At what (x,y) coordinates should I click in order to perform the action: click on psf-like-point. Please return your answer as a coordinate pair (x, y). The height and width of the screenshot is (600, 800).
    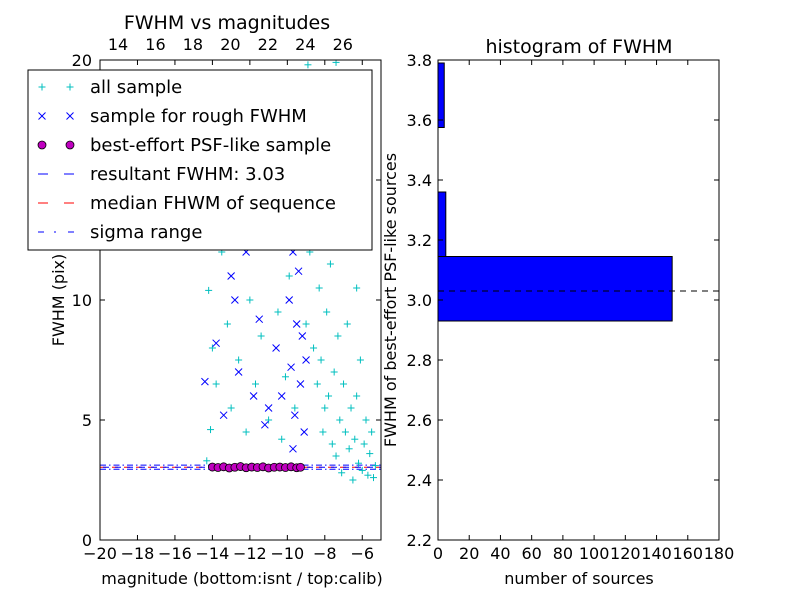
    Looking at the image, I should click on (300, 467).